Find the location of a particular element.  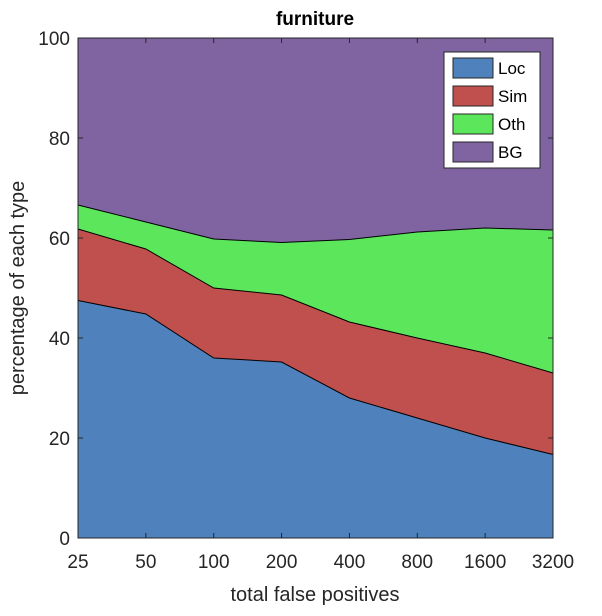

legend: Loc Sim Oth BG is located at coordinates (492, 110).